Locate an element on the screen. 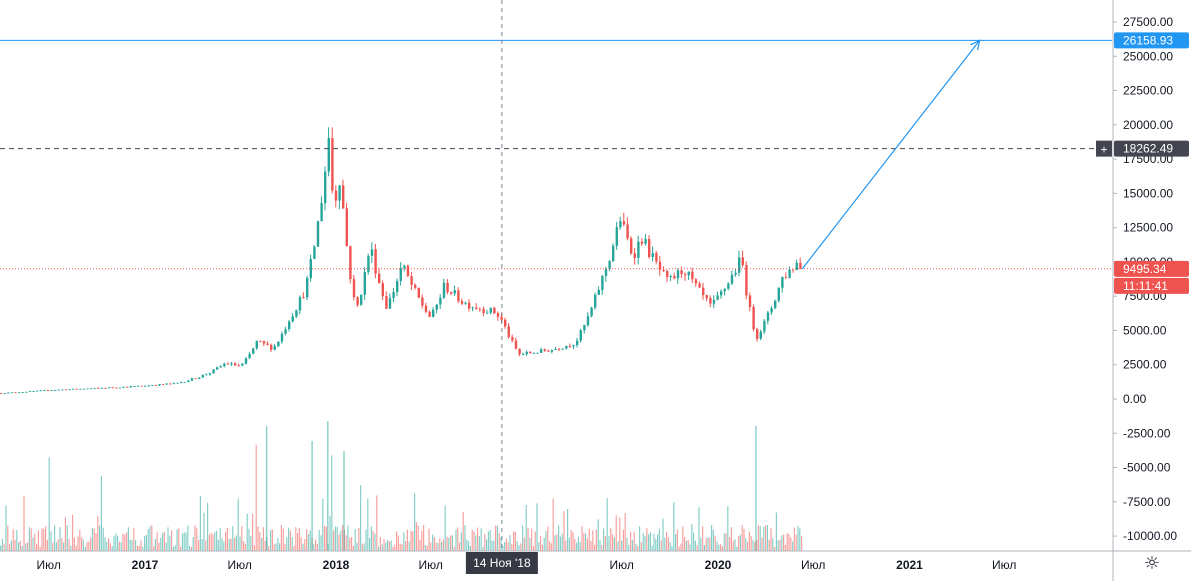  projection-arrow is located at coordinates (891, 154).